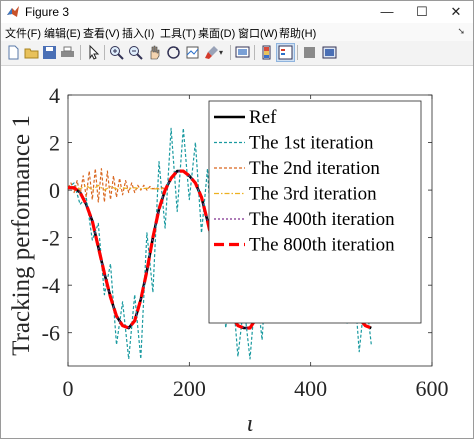  Describe the element at coordinates (432, 388) in the screenshot. I see `x-tick-label: 600` at that location.